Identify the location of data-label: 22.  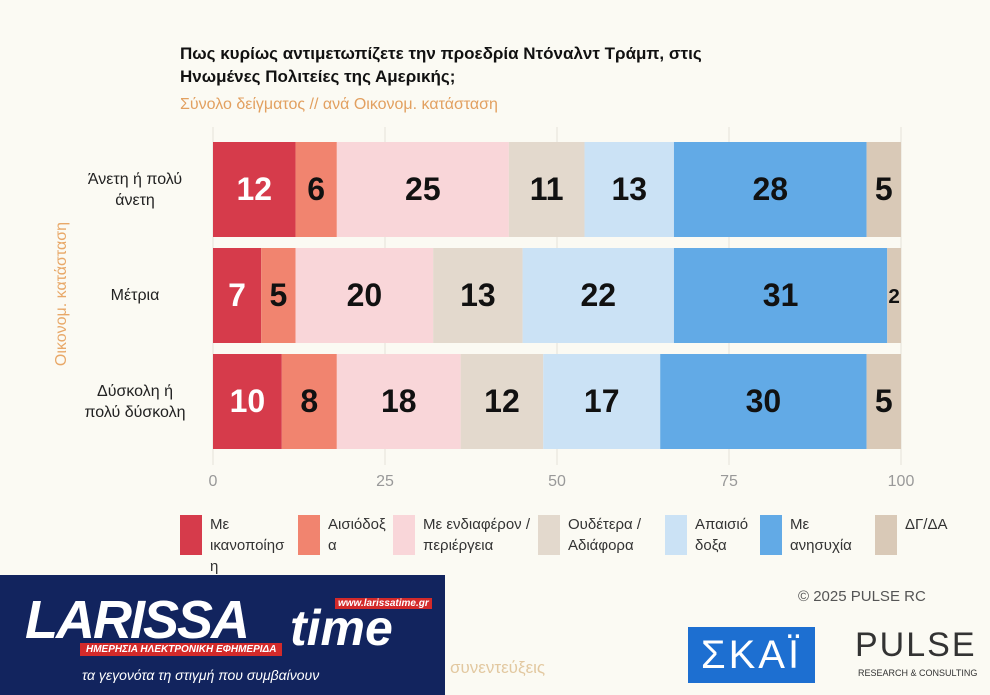
(598, 295).